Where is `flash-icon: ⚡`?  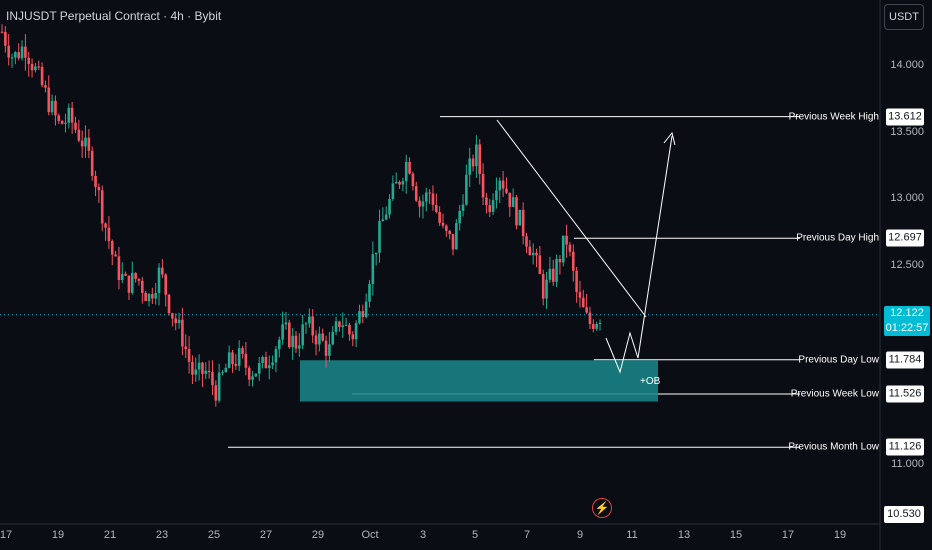 flash-icon: ⚡ is located at coordinates (602, 508).